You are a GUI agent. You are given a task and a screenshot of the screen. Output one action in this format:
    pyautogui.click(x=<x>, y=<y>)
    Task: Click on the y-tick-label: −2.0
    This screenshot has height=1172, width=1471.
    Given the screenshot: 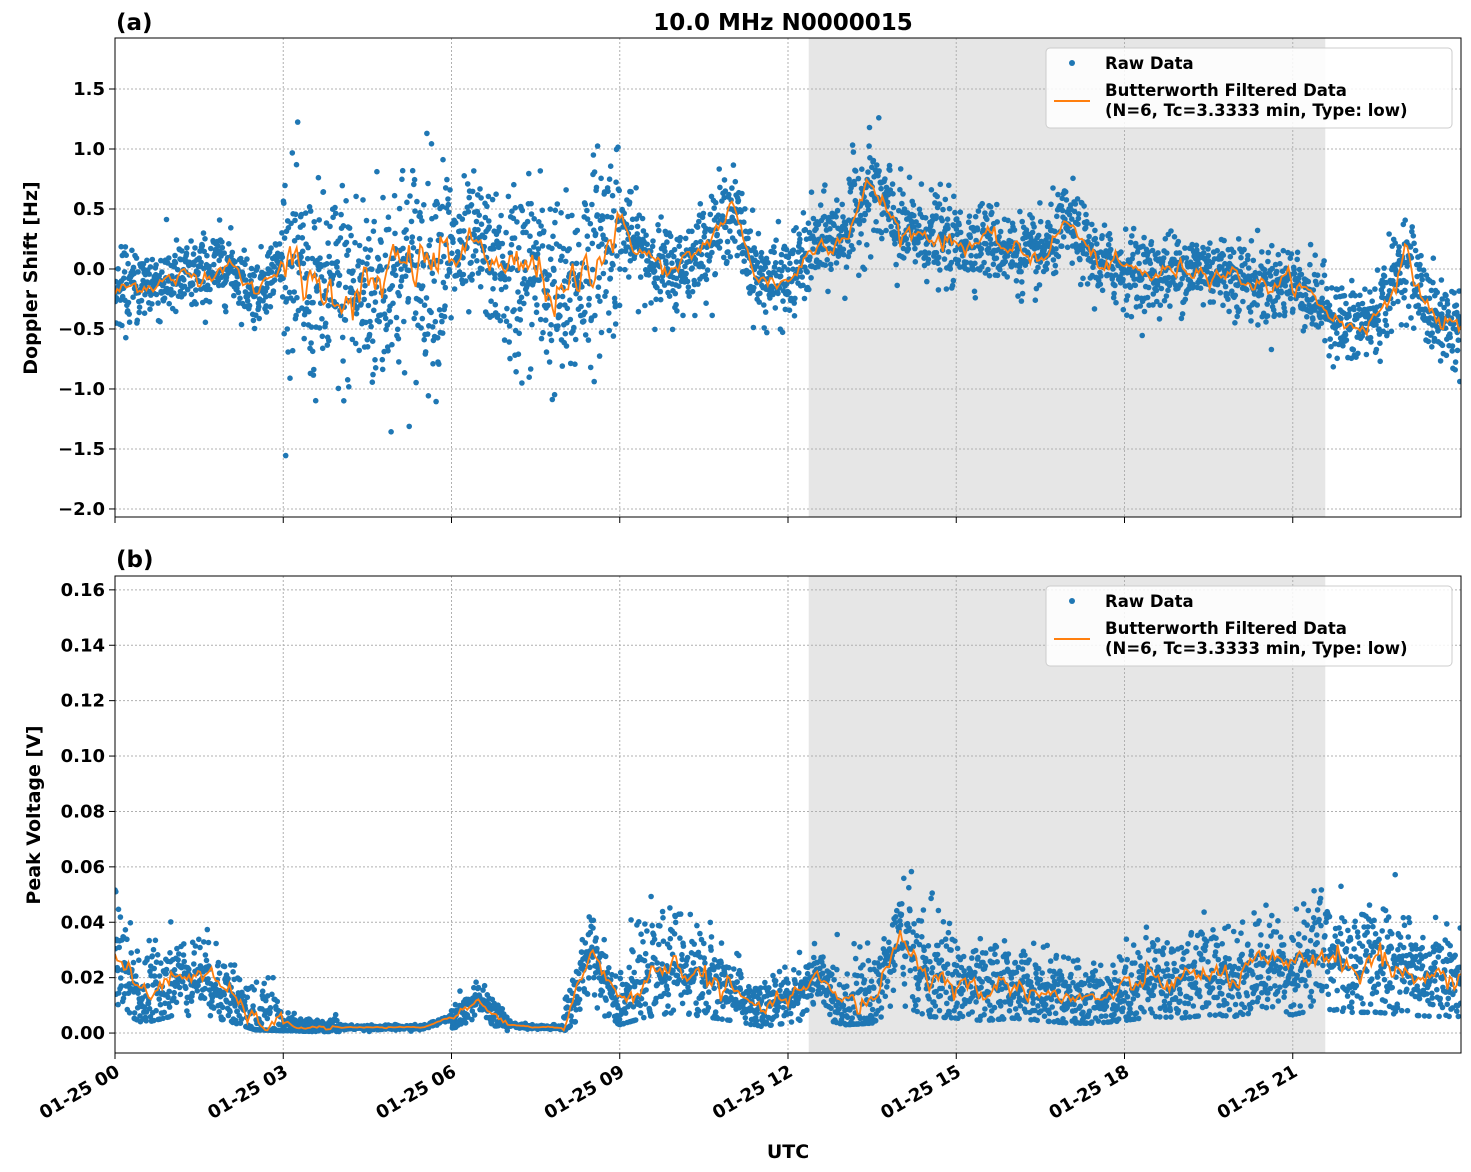 What is the action you would take?
    pyautogui.click(x=81, y=509)
    